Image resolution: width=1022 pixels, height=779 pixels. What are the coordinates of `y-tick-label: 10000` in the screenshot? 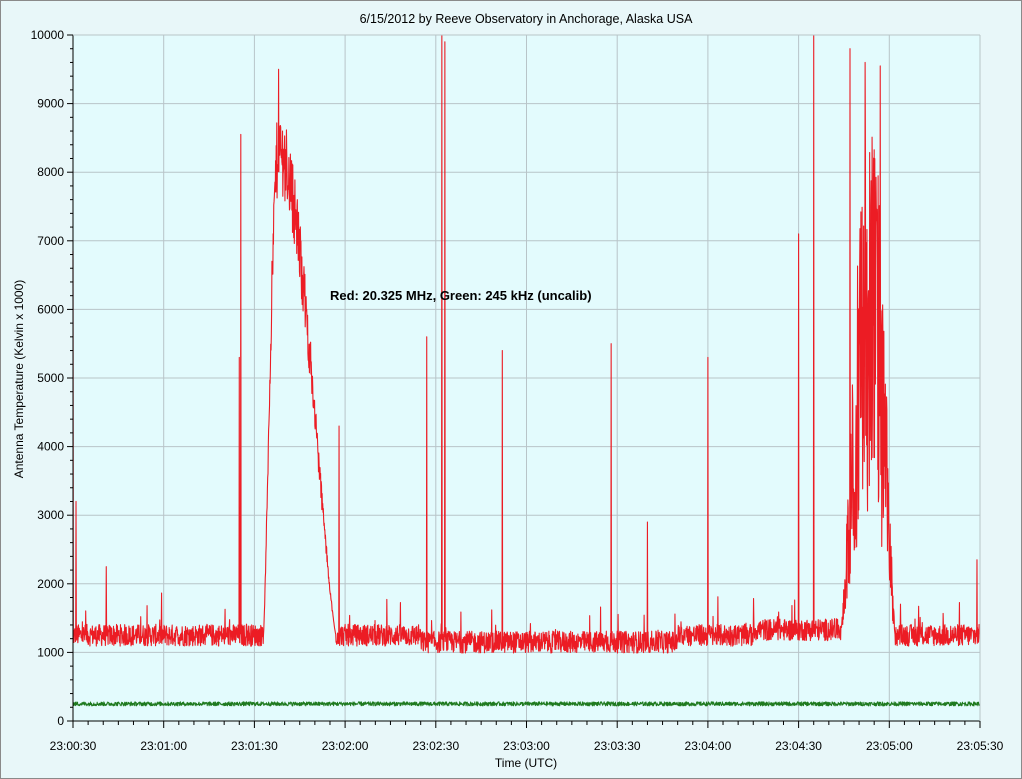 It's located at (48, 35).